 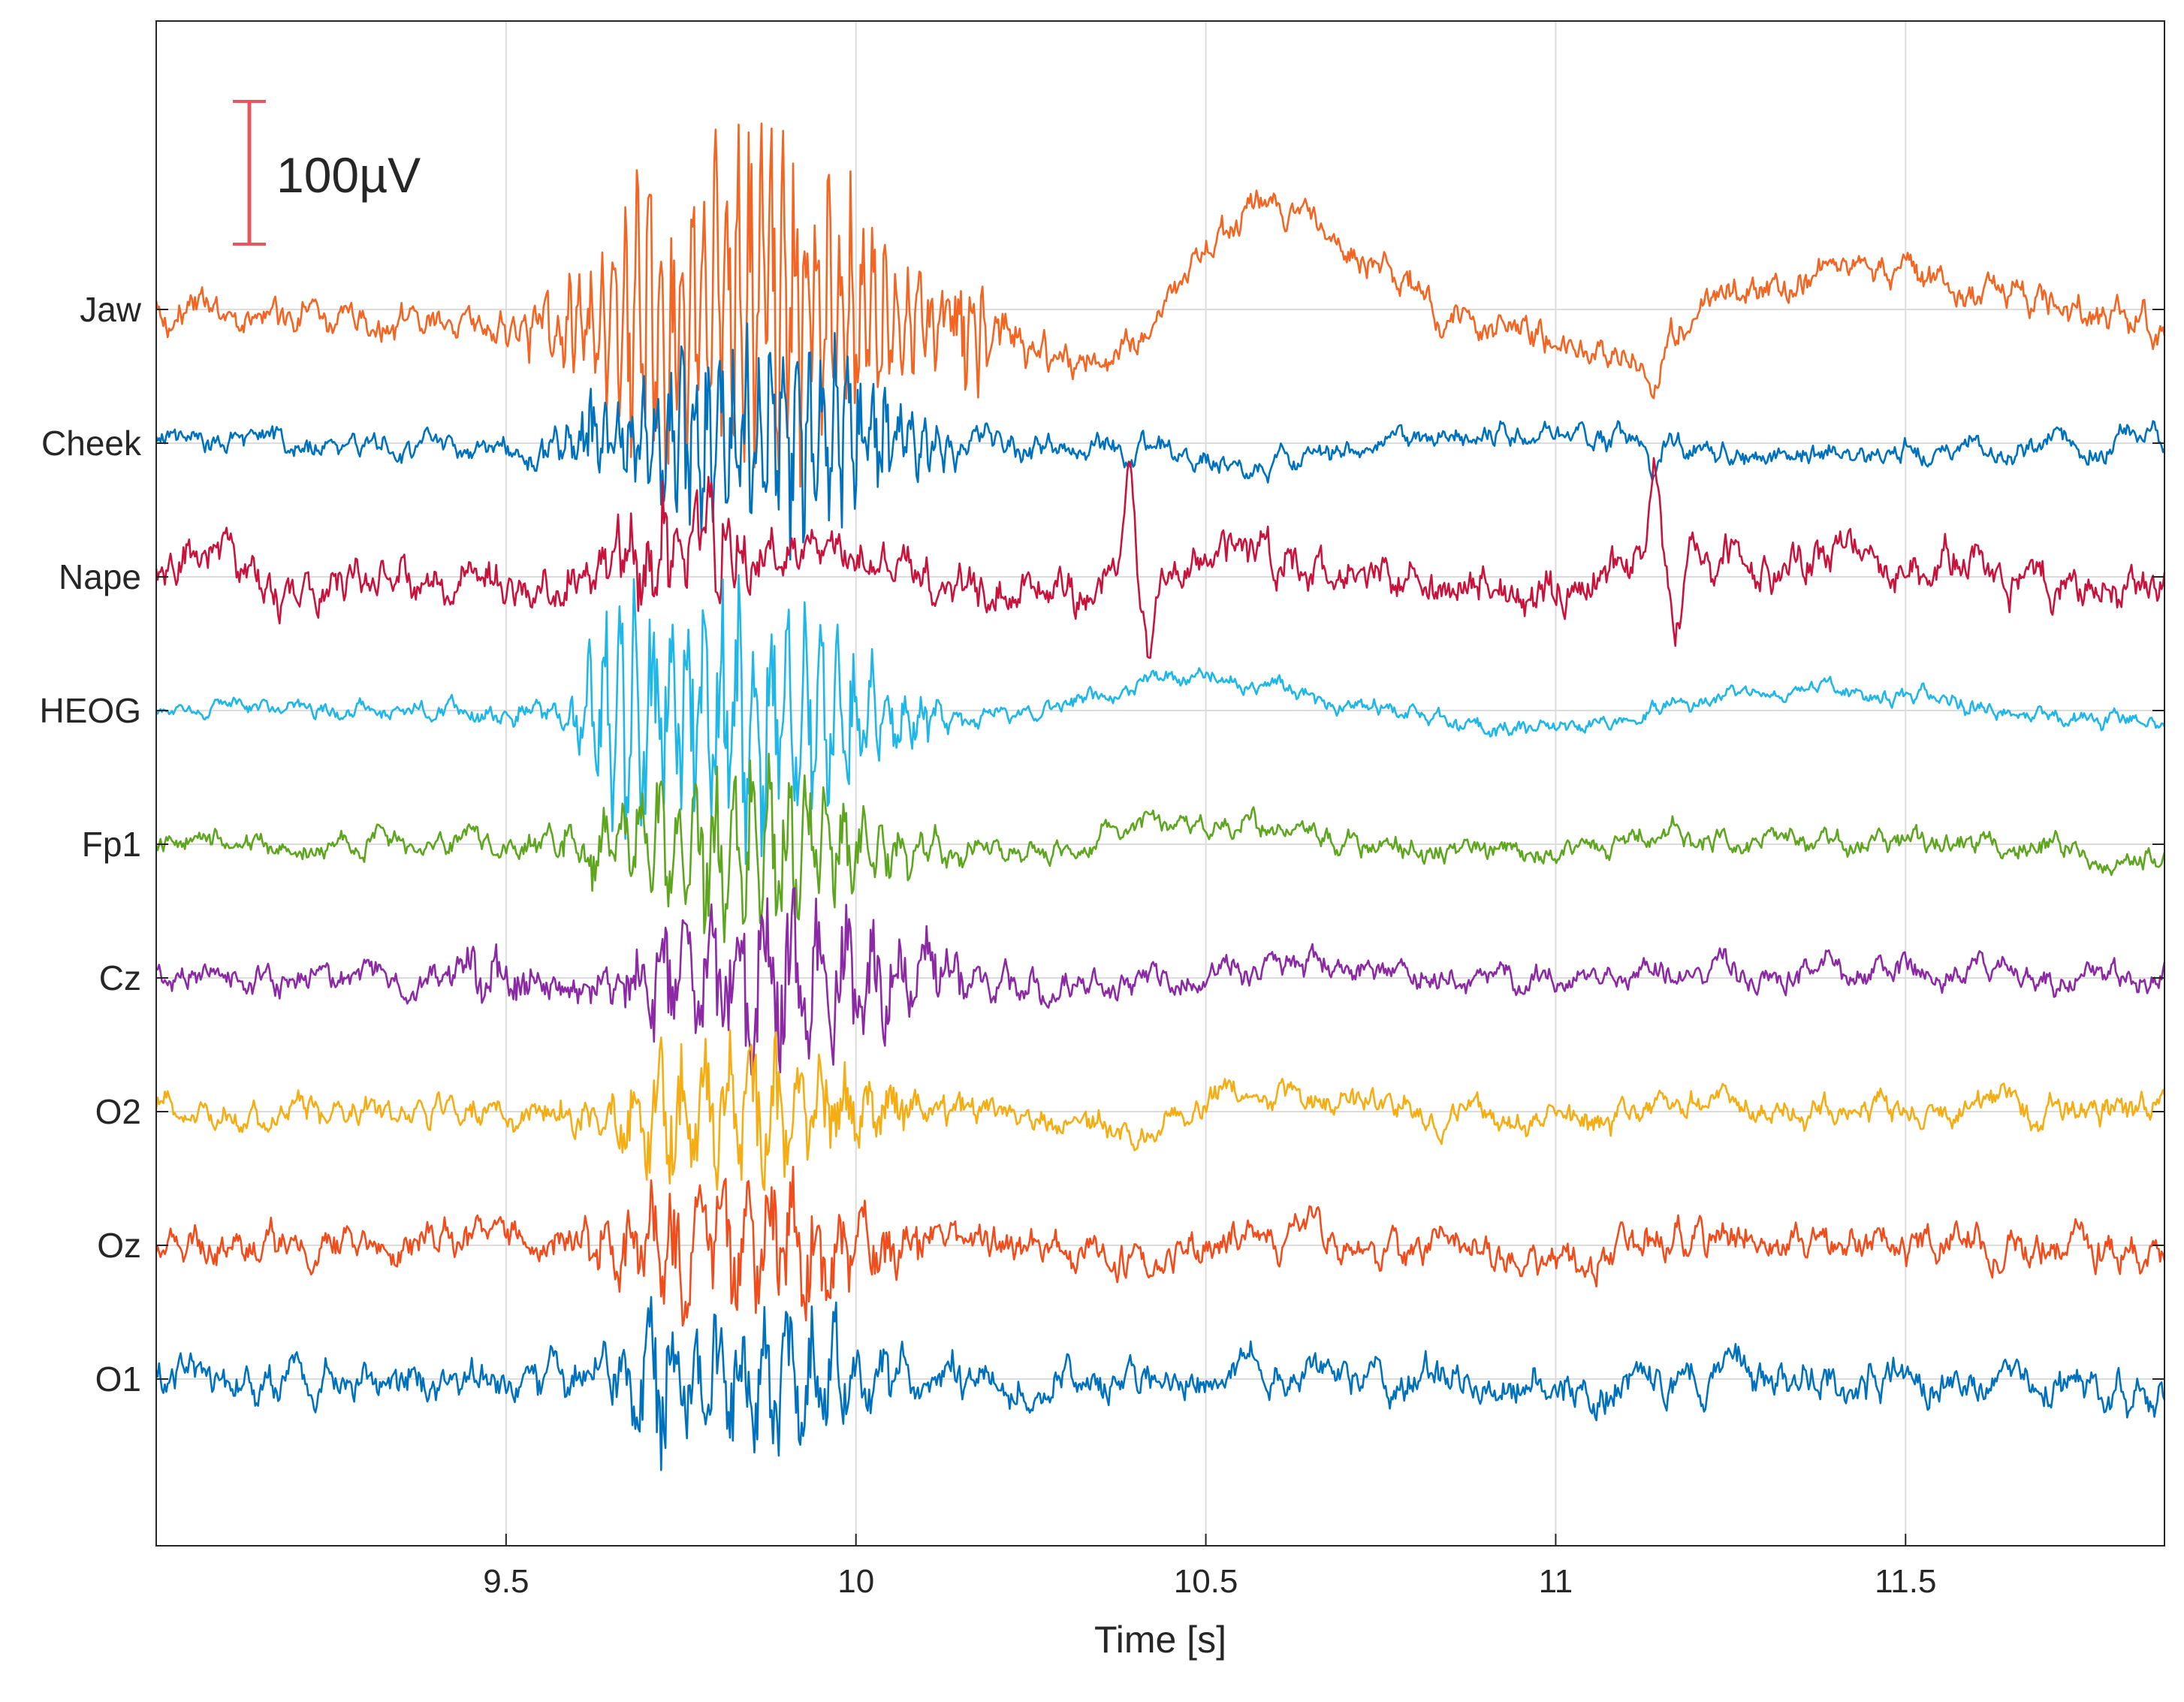 What do you see at coordinates (506, 1581) in the screenshot?
I see `x-tick-label: 9.5` at bounding box center [506, 1581].